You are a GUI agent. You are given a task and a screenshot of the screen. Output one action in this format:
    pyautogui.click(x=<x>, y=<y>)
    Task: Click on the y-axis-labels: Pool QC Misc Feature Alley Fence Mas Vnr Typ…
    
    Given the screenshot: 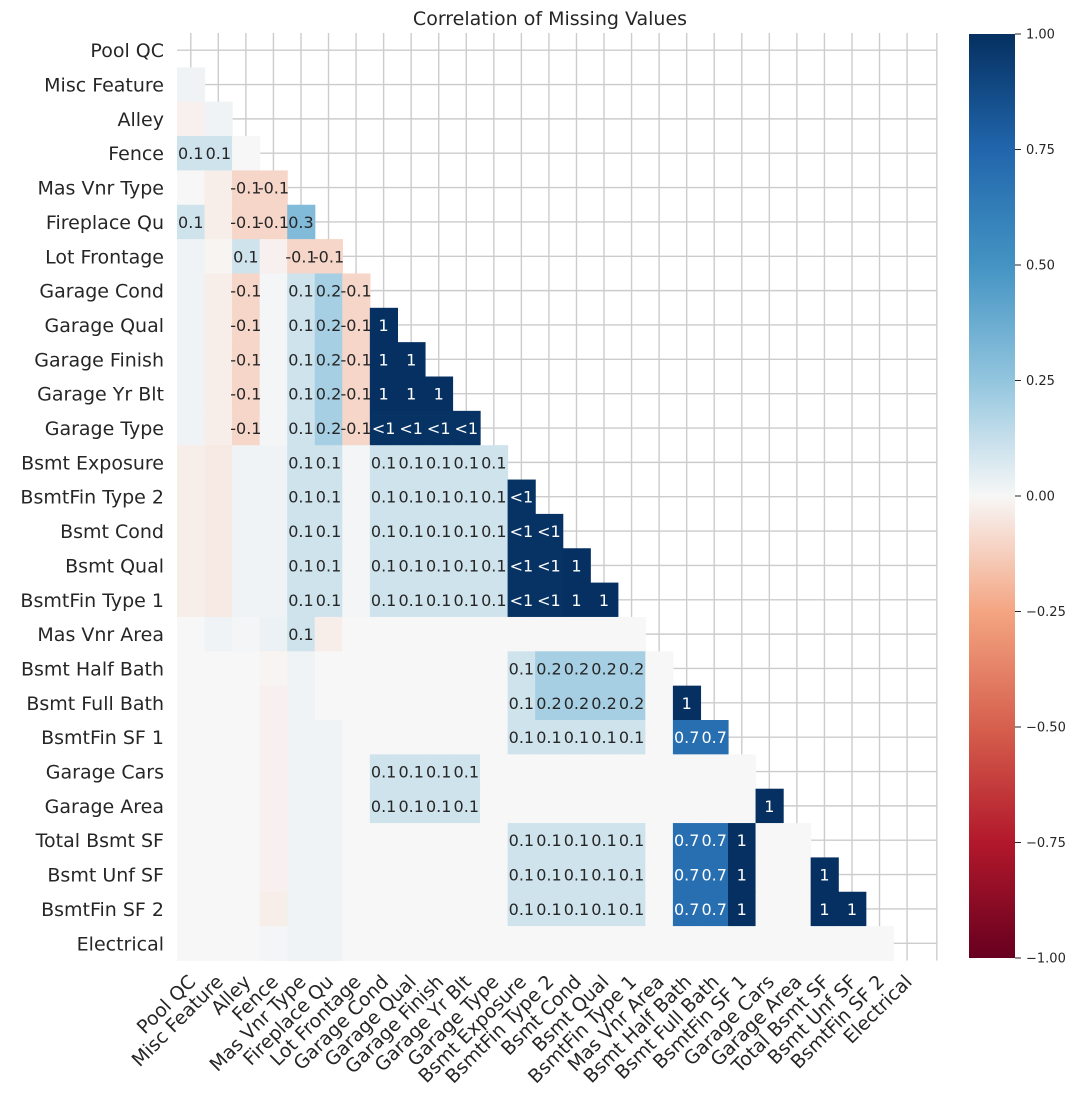 What is the action you would take?
    pyautogui.click(x=92, y=497)
    